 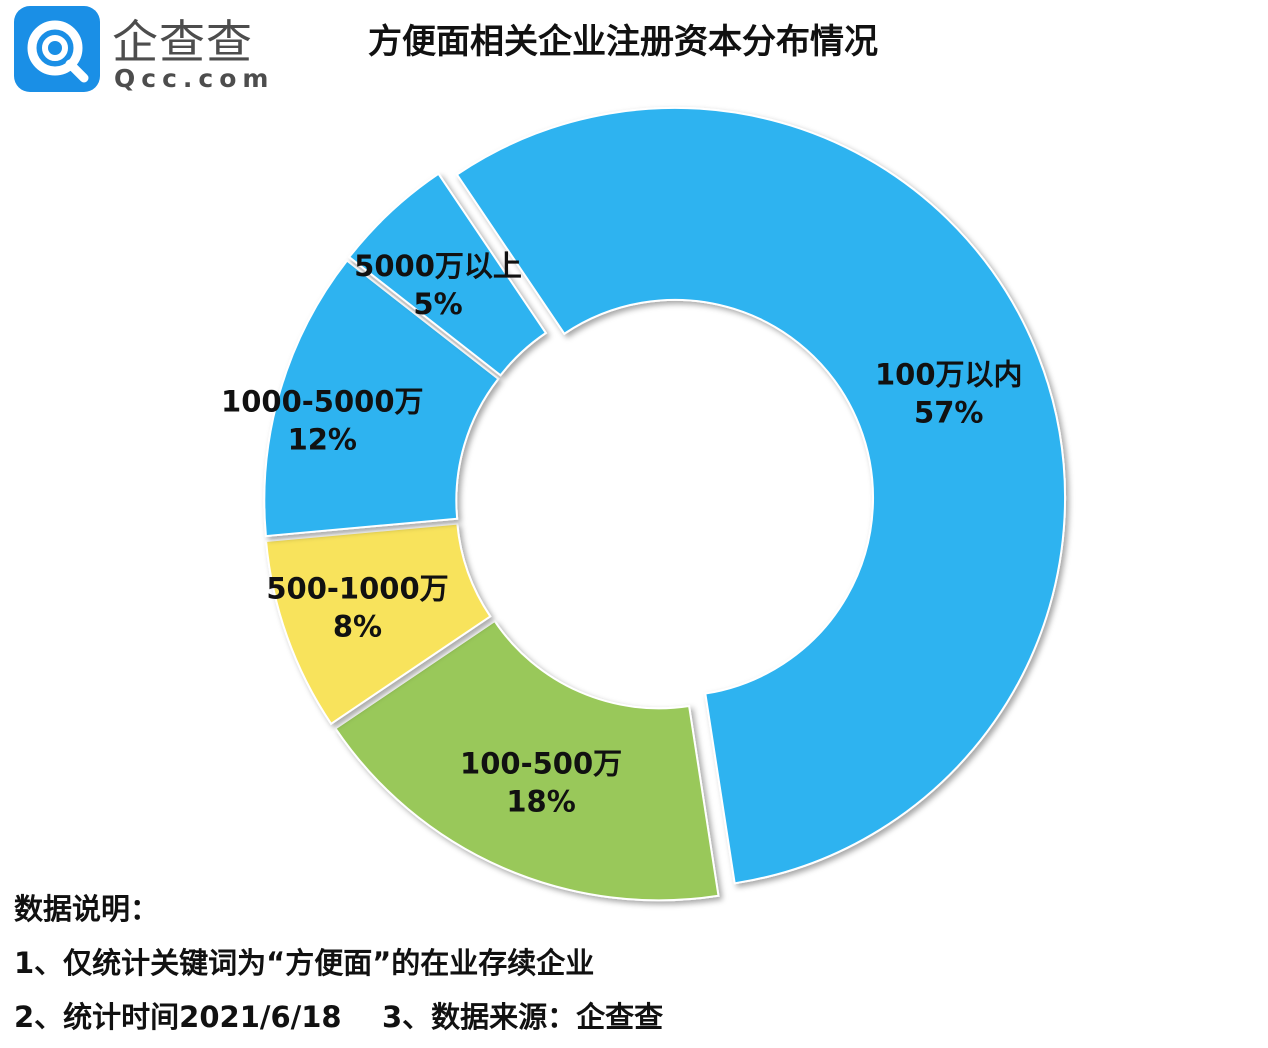 What do you see at coordinates (437, 304) in the screenshot?
I see `slice-value-5: 5%` at bounding box center [437, 304].